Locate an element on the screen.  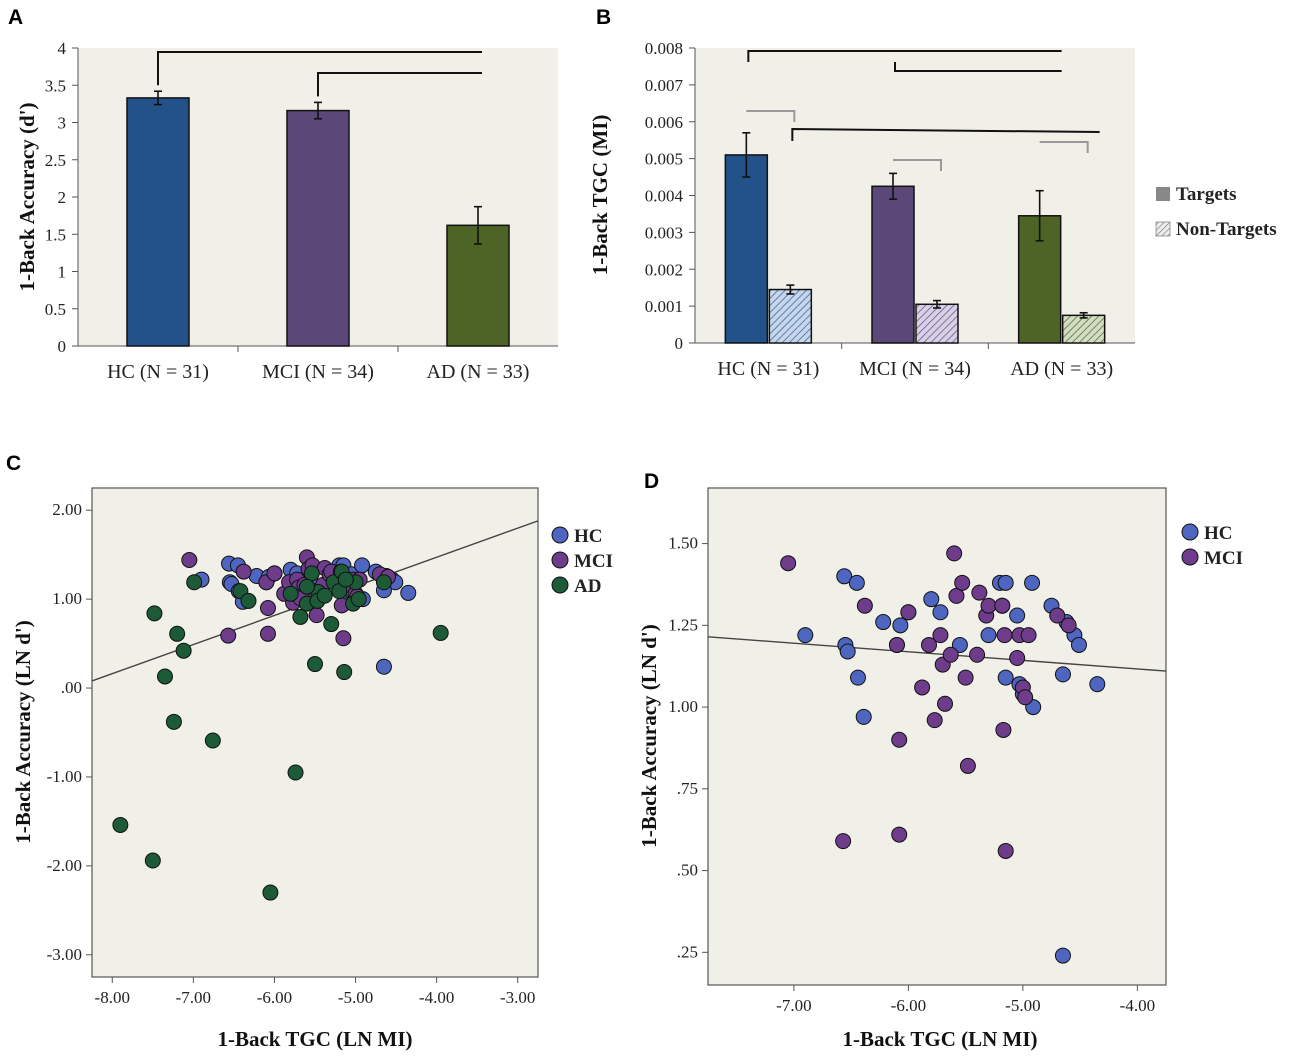
panel-a-bar is located at coordinates (318, 228).